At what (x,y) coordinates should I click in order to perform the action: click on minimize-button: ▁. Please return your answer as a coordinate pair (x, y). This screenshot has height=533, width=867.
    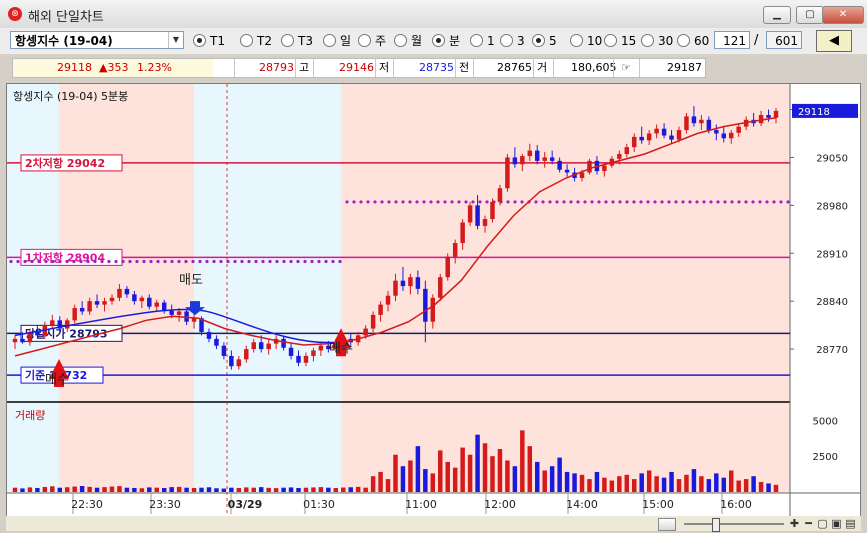
    Looking at the image, I should click on (777, 15).